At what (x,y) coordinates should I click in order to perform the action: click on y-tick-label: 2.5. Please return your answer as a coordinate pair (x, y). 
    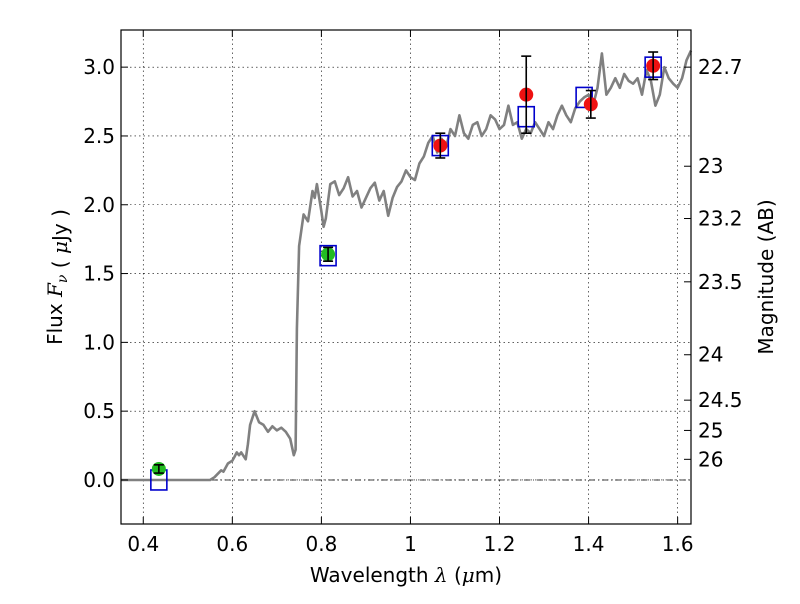
    Looking at the image, I should click on (99, 136).